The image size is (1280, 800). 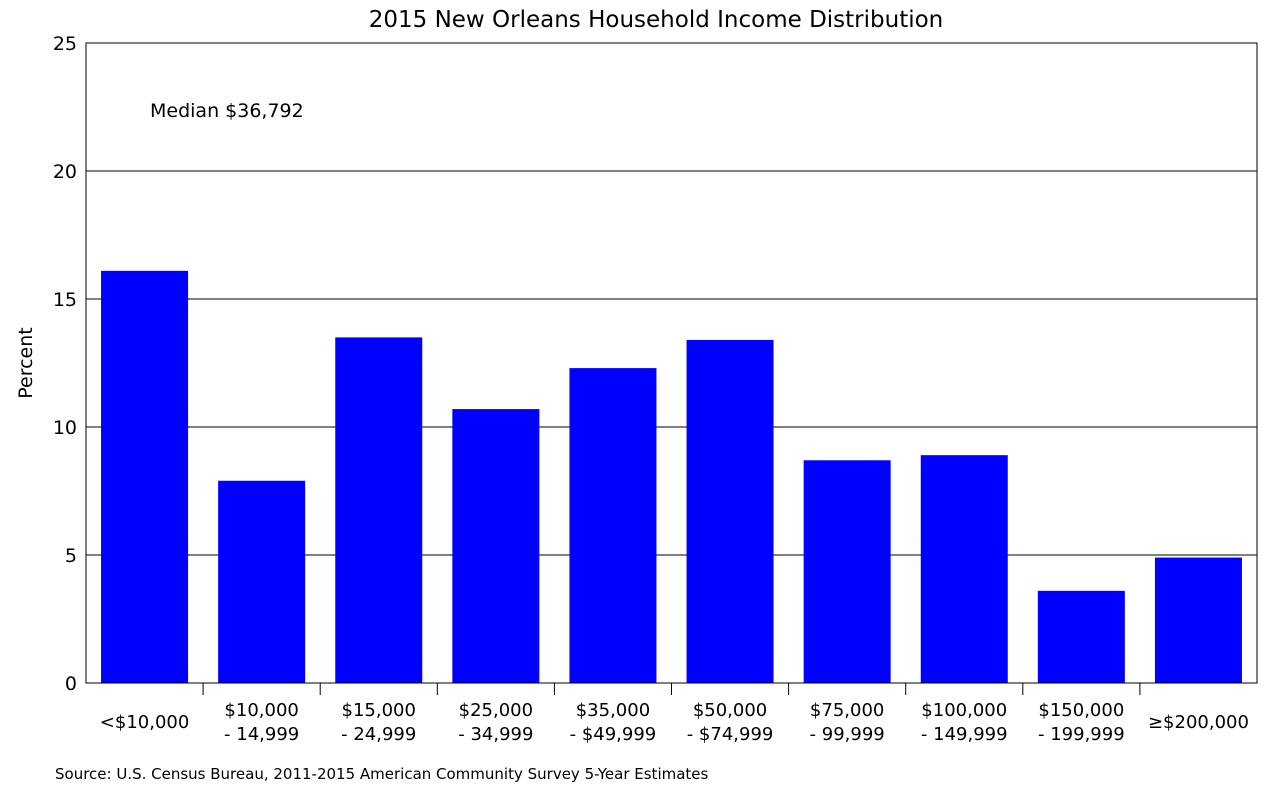 I want to click on y-axis-ticks: 0 5 10 15 20 25, so click(x=65, y=364).